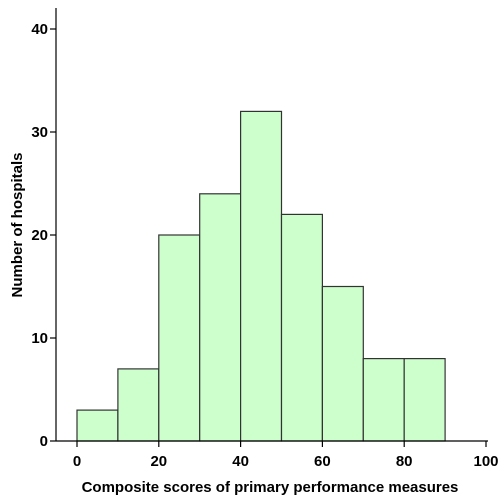 The height and width of the screenshot is (498, 504). Describe the element at coordinates (39, 29) in the screenshot. I see `y-tick-label-40: 40` at that location.